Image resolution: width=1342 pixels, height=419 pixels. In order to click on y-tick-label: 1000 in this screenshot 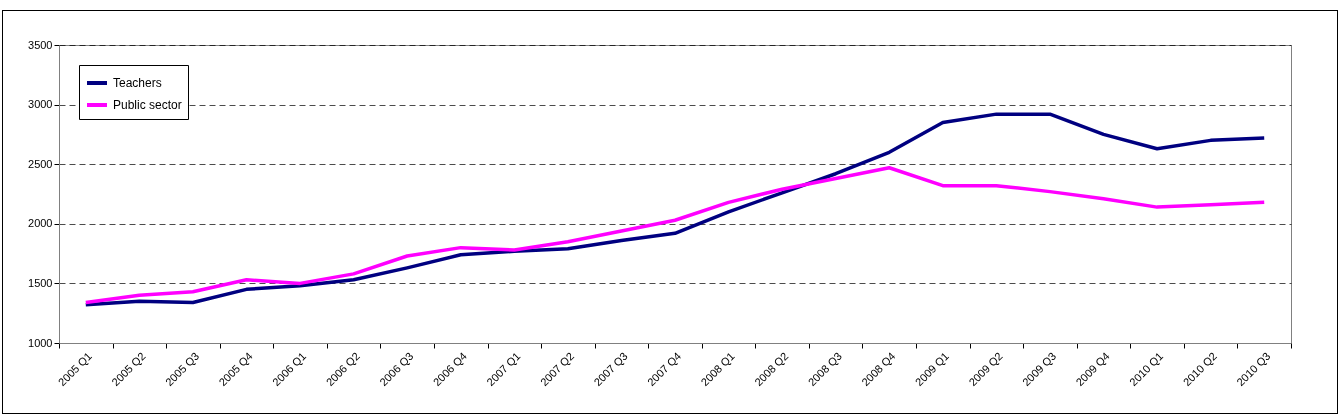, I will do `click(40, 342)`.